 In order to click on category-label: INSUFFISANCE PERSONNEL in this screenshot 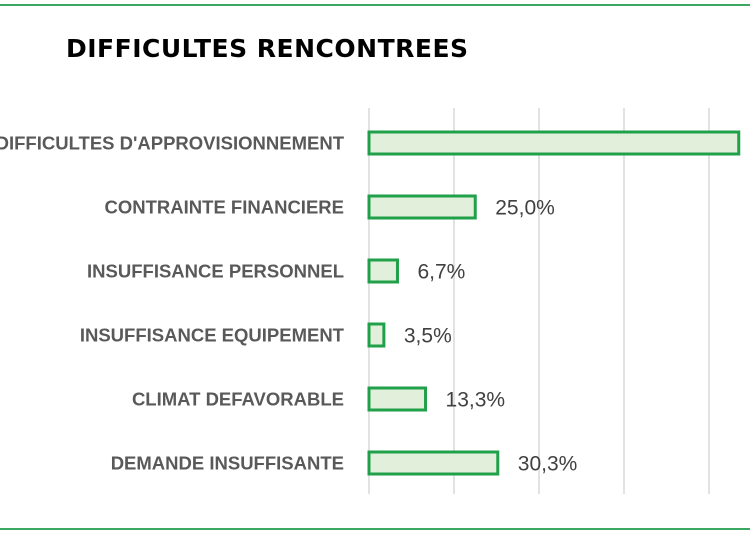, I will do `click(215, 271)`.